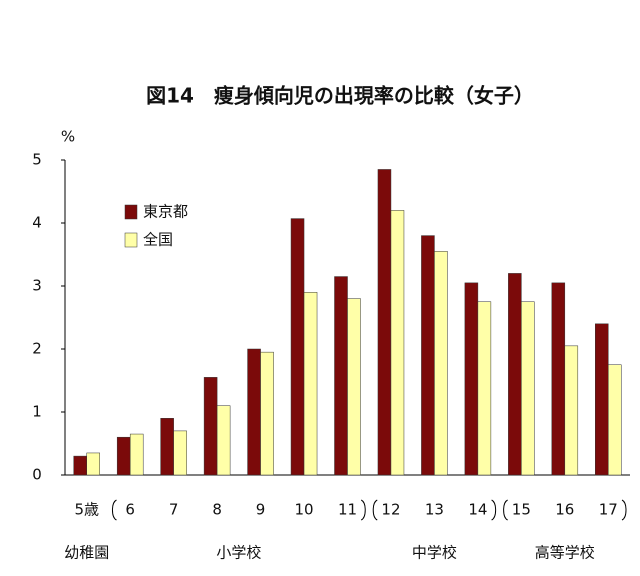 This screenshot has height=576, width=640. I want to click on x-tick-label: 12, so click(390, 510).